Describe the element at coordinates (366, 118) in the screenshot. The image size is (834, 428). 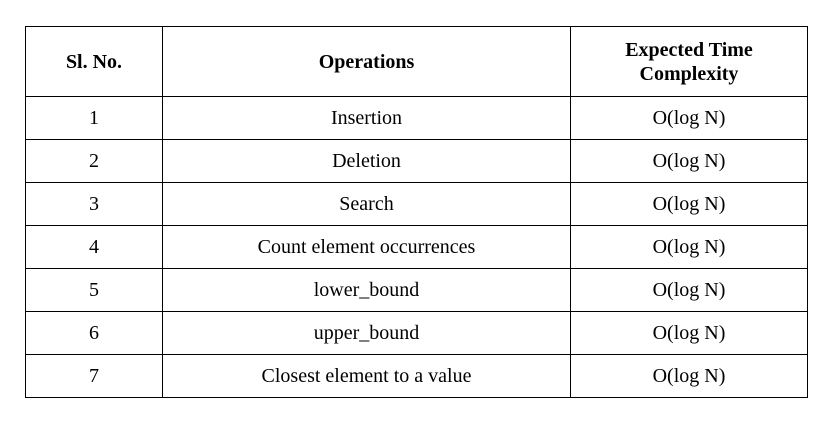
I see `cell-operation: Insertion` at that location.